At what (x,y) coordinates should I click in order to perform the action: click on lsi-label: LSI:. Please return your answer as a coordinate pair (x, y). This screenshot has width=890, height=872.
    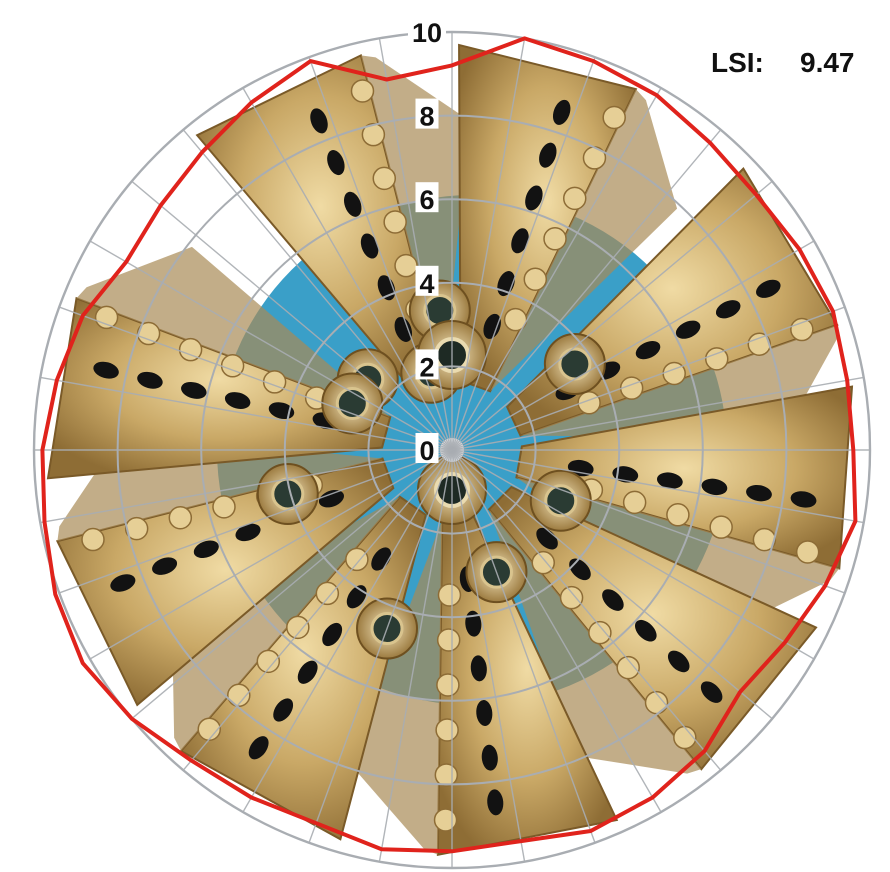
    Looking at the image, I should click on (737, 62).